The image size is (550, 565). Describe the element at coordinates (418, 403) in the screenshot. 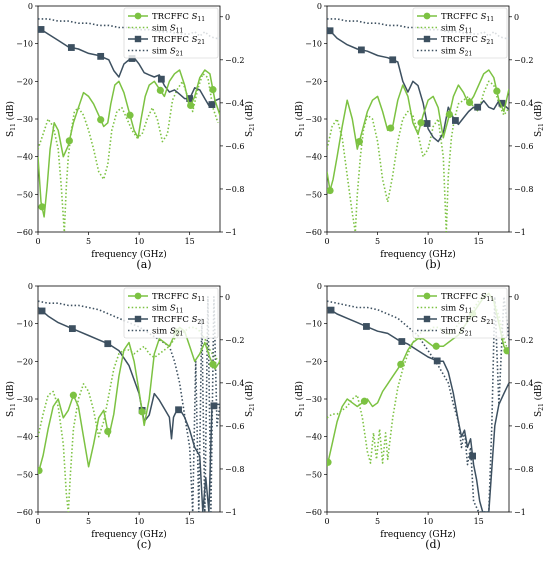

I see `series-line-sim-s21` at that location.